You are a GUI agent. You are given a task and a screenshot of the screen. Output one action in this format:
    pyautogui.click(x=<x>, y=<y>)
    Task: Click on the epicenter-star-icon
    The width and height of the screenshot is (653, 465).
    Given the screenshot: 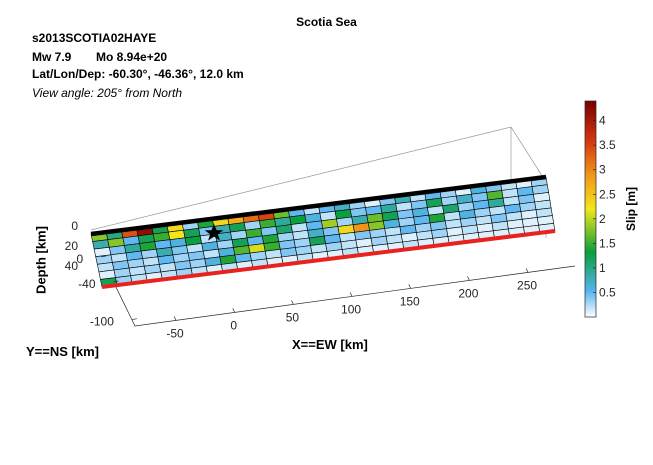 What is the action you would take?
    pyautogui.click(x=214, y=232)
    